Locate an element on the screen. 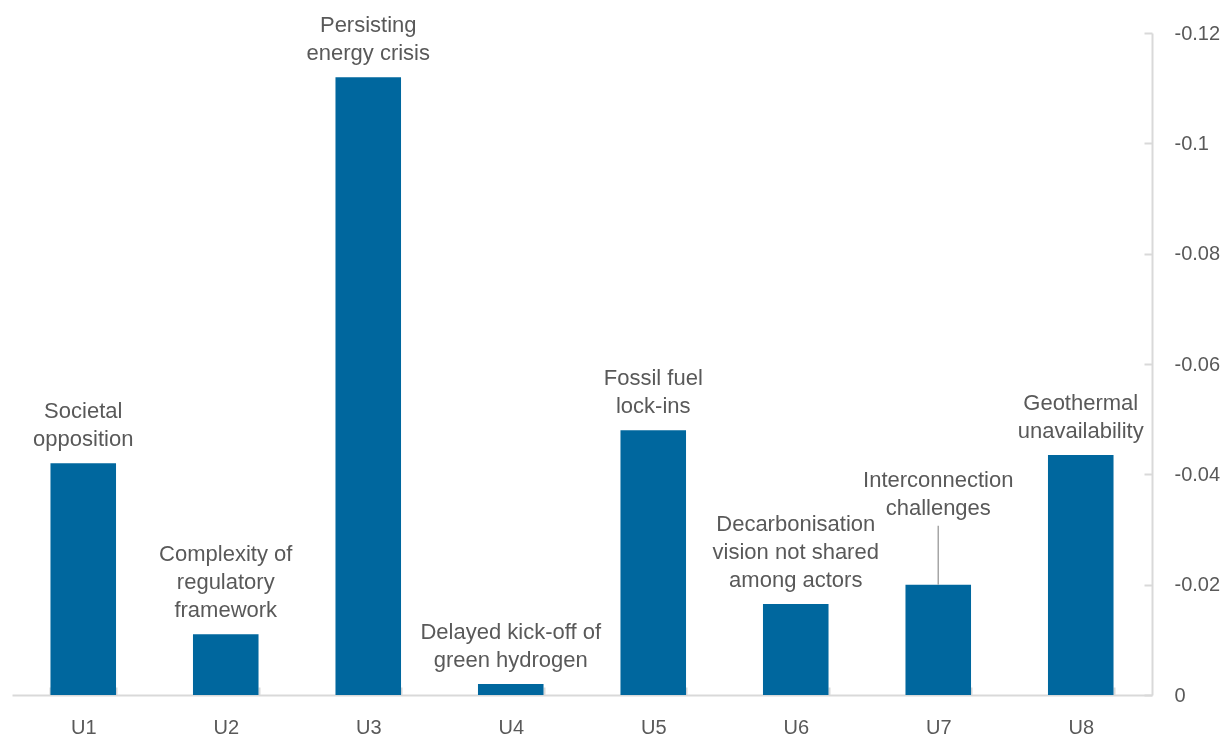 Image resolution: width=1227 pixels, height=742 pixels. annotation: Persisting energy crisis is located at coordinates (368, 39).